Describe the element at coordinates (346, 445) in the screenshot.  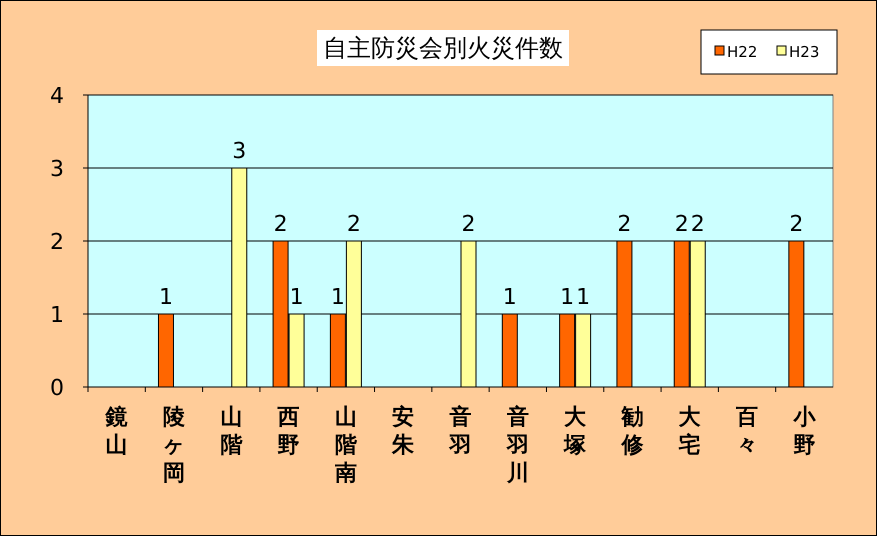
I see `x-tick-label: 山階南` at that location.